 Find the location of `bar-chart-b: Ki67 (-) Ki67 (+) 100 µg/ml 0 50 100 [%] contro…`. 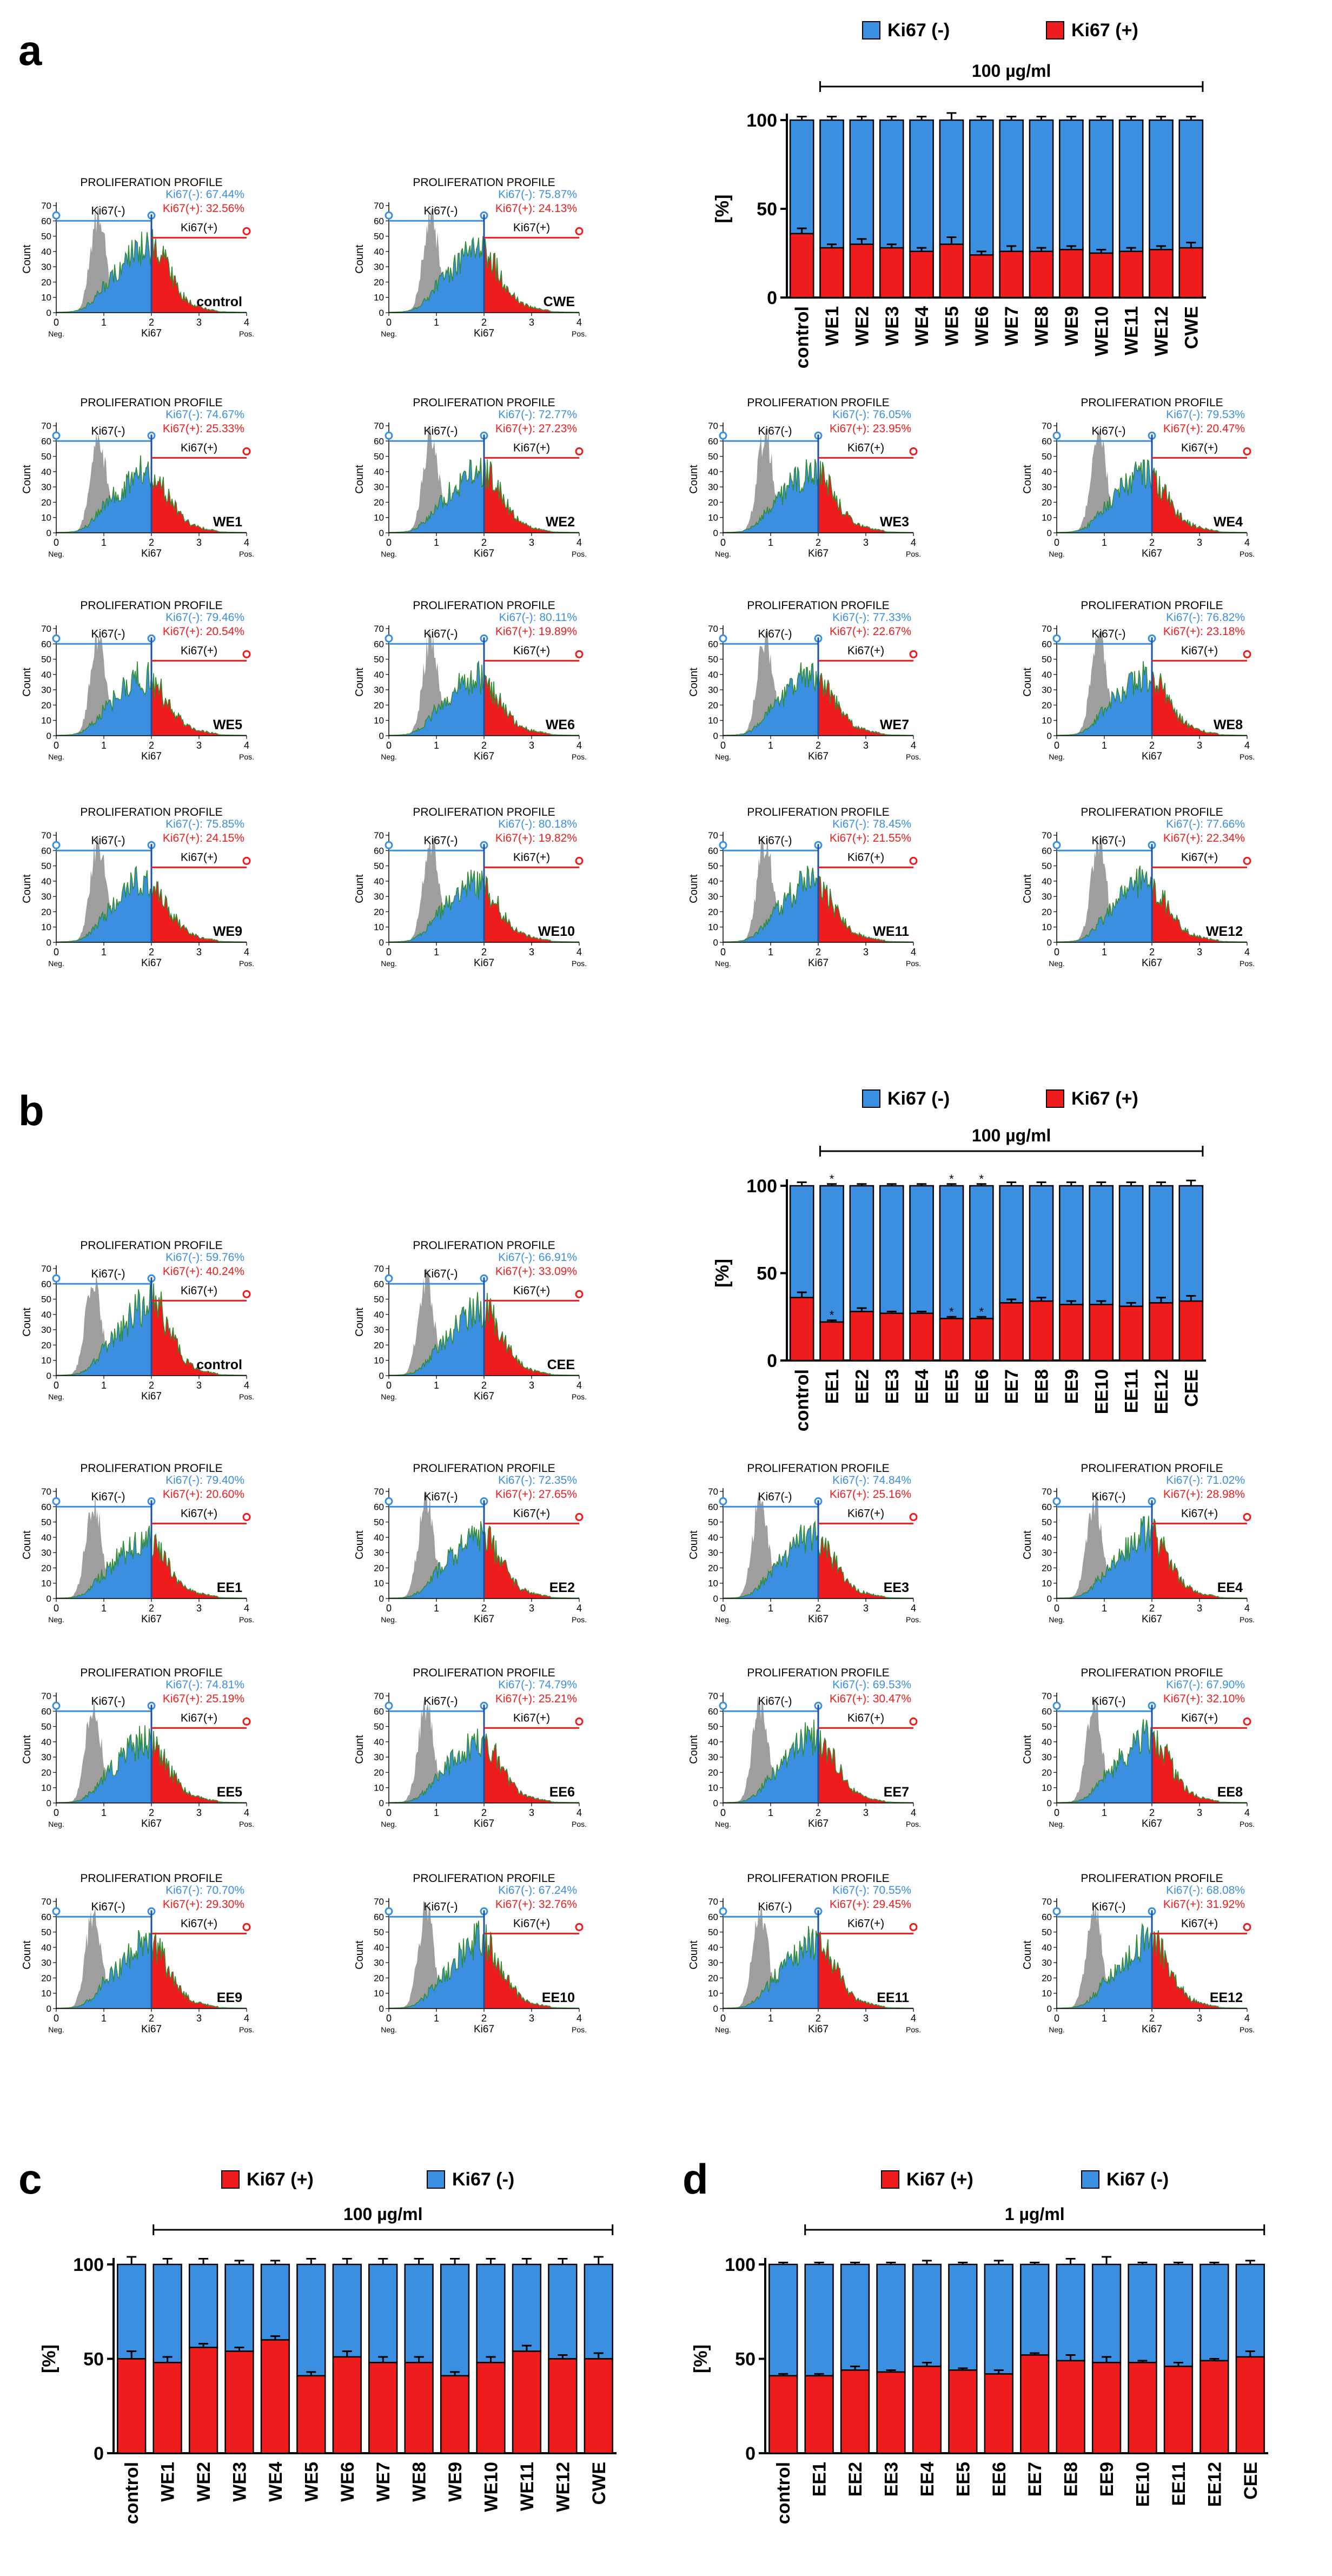

bar-chart-b: Ki67 (-) Ki67 (+) 100 µg/ml 0 50 100 [%] contro… is located at coordinates (959, 1259).